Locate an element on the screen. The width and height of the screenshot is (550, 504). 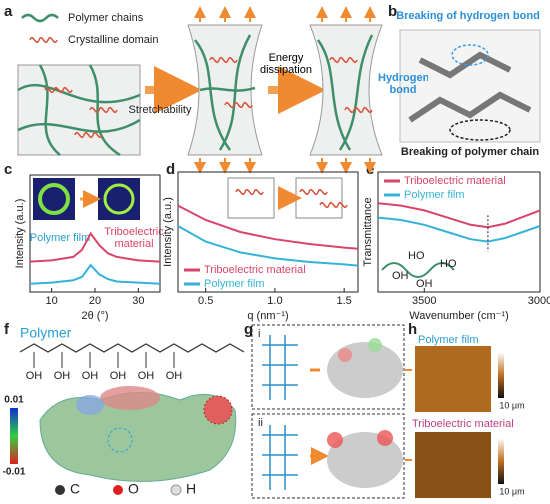
atom-c is located at coordinates (60, 490).